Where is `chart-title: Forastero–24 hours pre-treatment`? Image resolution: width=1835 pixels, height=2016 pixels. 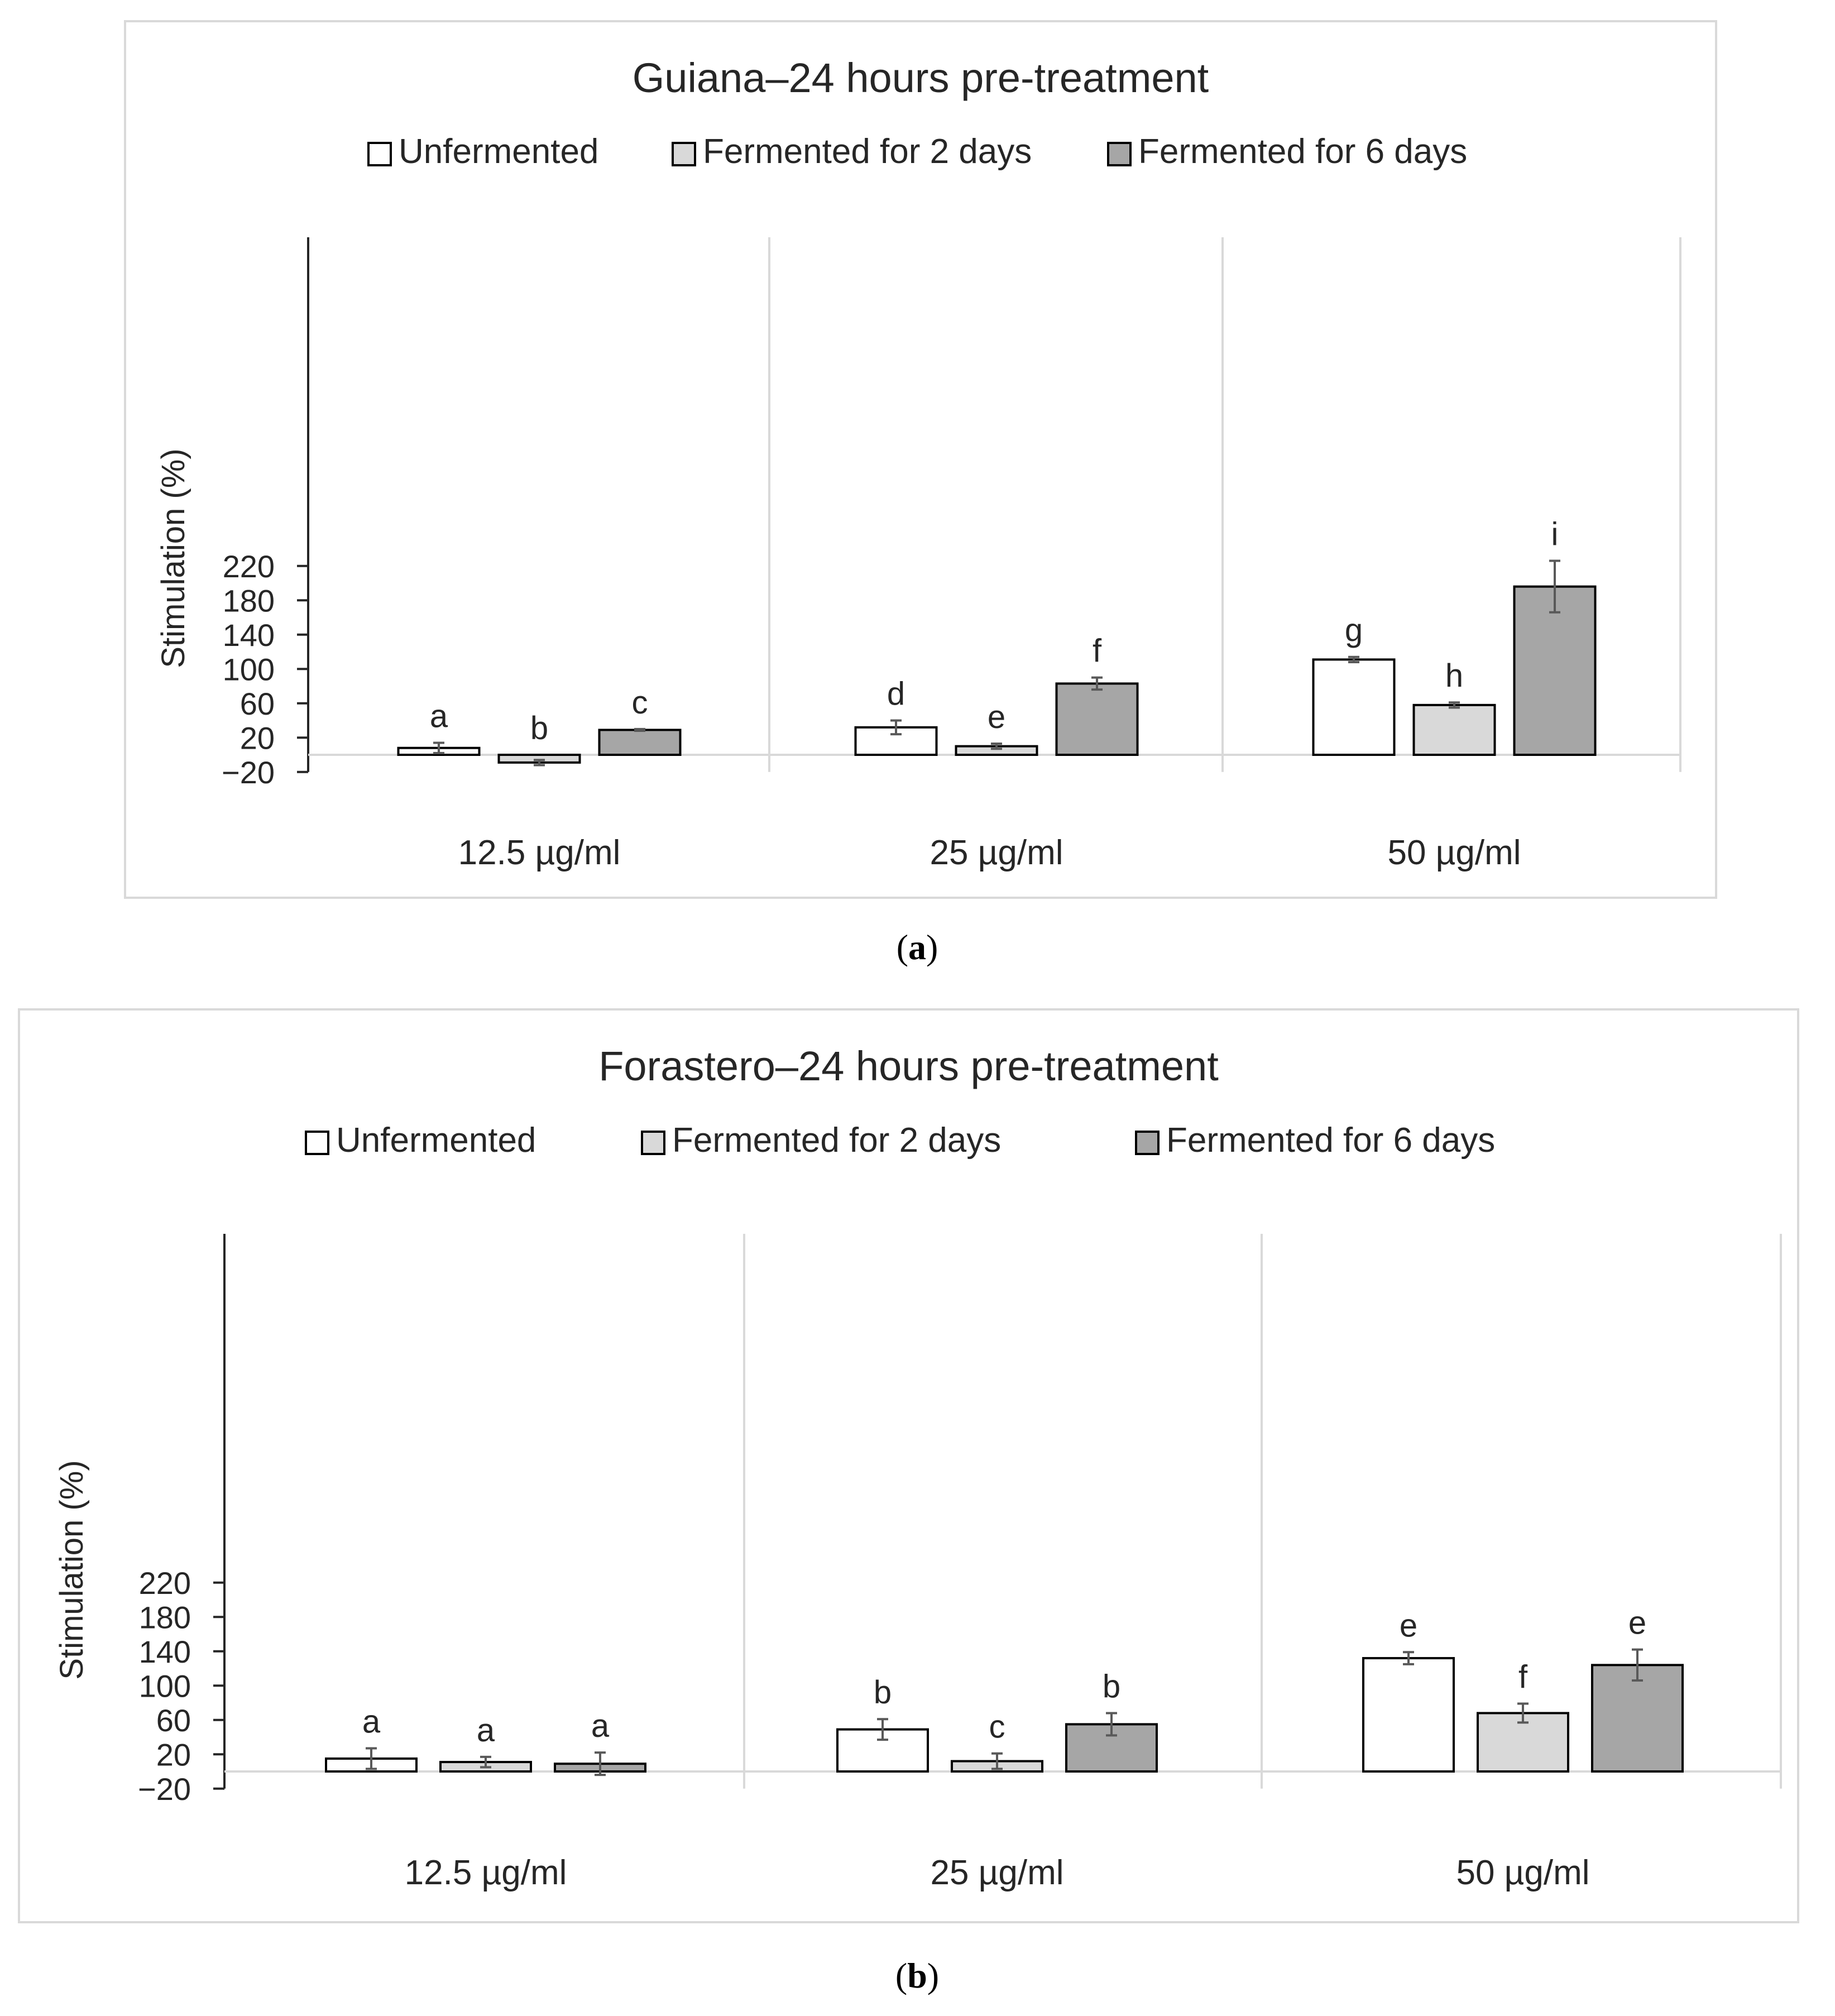 chart-title: Forastero–24 hours pre-treatment is located at coordinates (908, 1066).